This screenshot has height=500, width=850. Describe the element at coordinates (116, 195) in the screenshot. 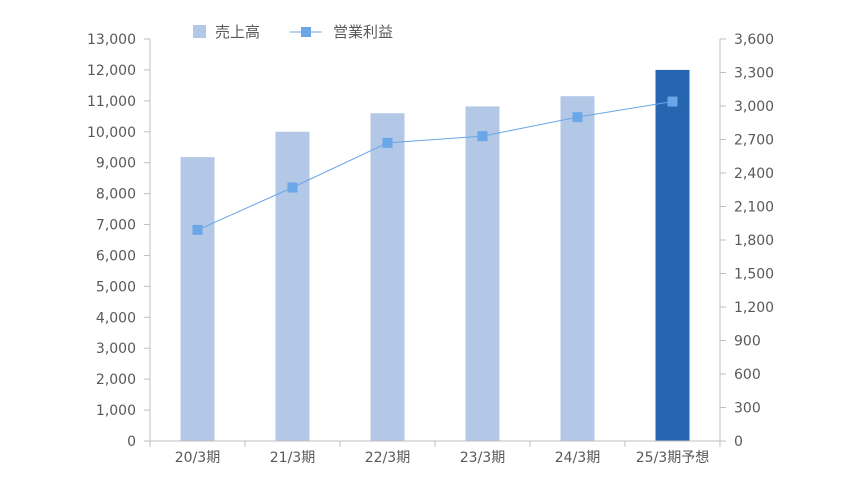

I see `left-tick-label: 8,000` at that location.